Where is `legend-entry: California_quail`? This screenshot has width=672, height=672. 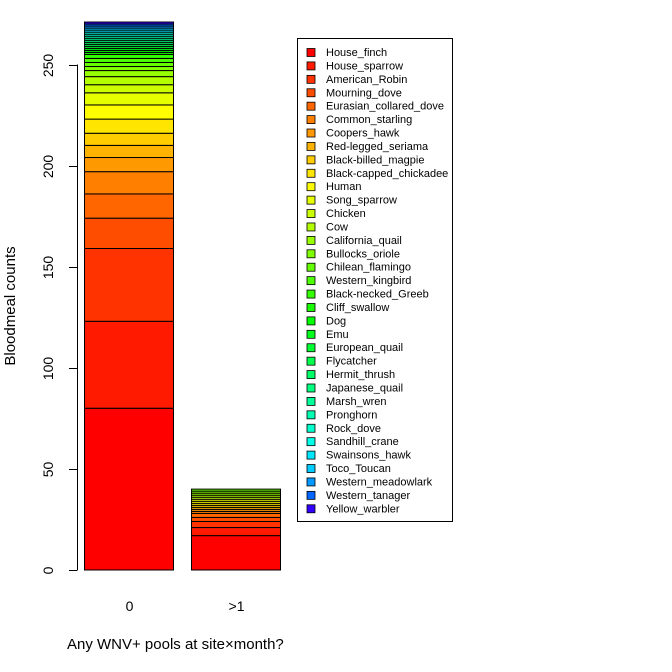
legend-entry: California_quail is located at coordinates (354, 241).